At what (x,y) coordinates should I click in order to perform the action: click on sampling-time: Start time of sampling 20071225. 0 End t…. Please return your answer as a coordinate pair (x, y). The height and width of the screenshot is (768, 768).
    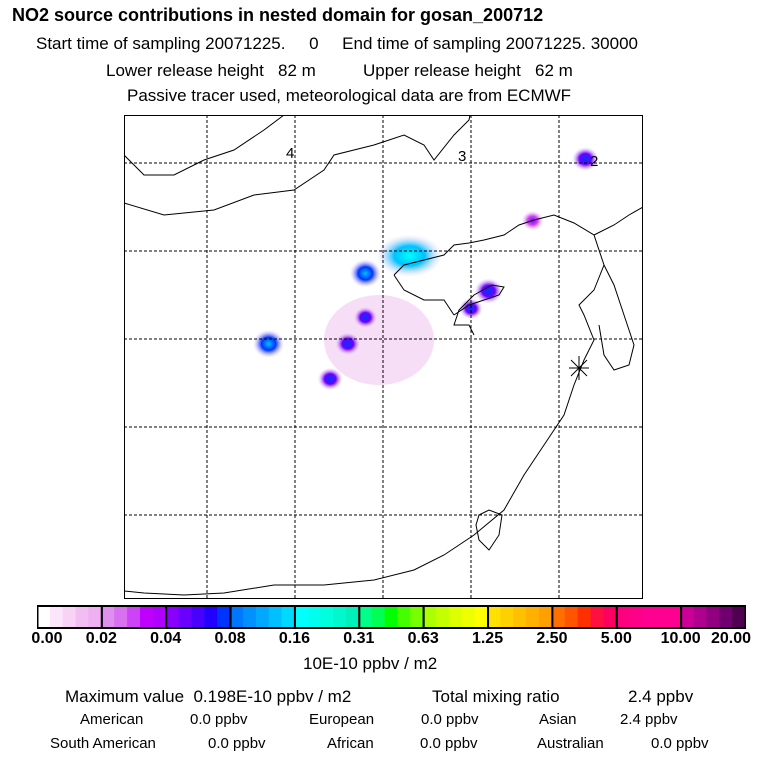
    Looking at the image, I should click on (337, 43).